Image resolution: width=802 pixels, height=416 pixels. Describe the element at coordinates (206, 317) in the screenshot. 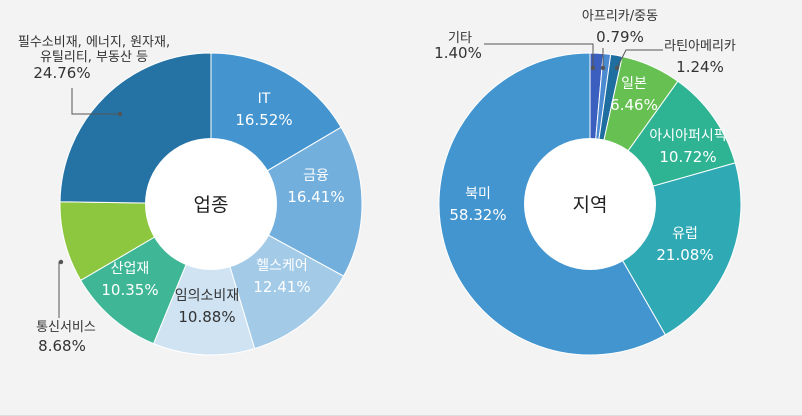

I see `sector-slice-4-value: 10.88%` at that location.